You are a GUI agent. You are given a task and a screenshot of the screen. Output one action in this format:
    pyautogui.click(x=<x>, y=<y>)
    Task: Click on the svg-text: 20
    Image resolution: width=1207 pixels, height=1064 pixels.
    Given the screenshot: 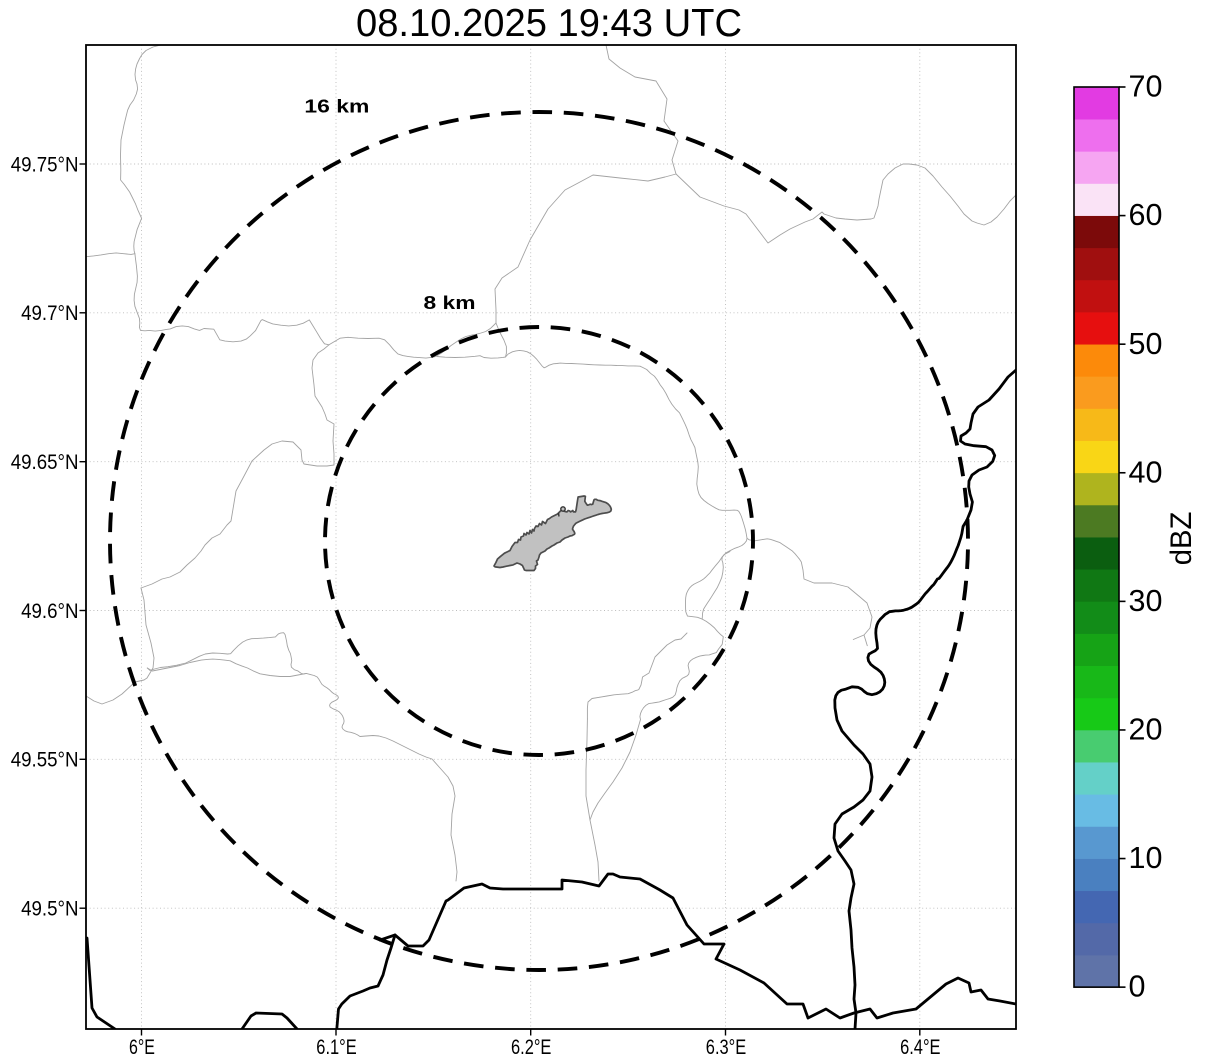 What is the action you would take?
    pyautogui.click(x=1146, y=730)
    